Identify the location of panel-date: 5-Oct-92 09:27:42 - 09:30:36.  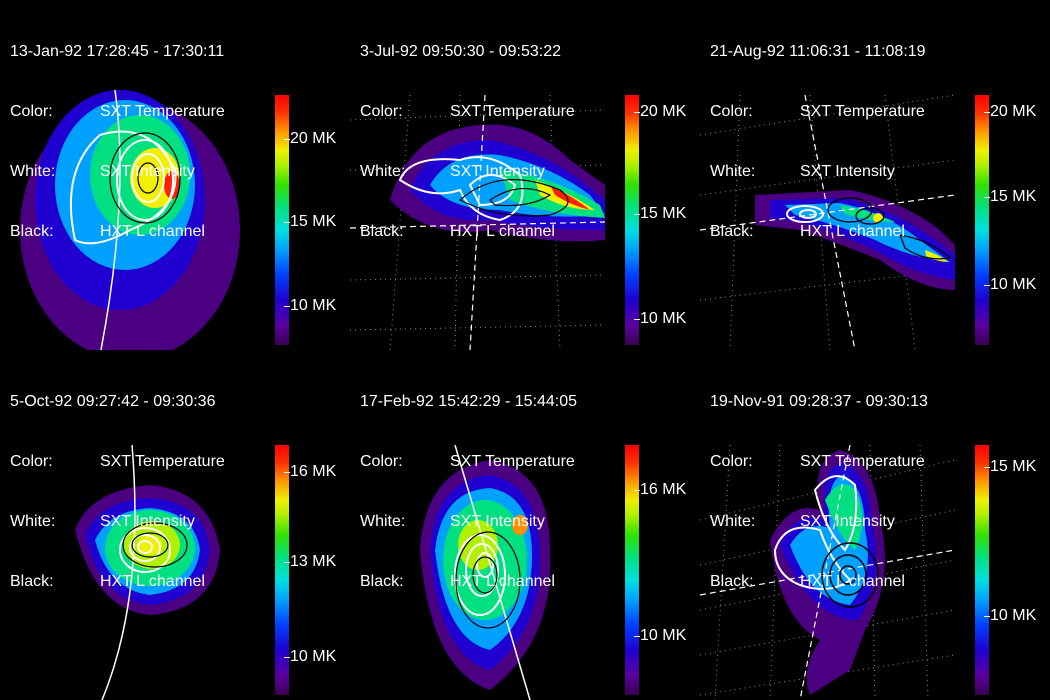
(113, 401).